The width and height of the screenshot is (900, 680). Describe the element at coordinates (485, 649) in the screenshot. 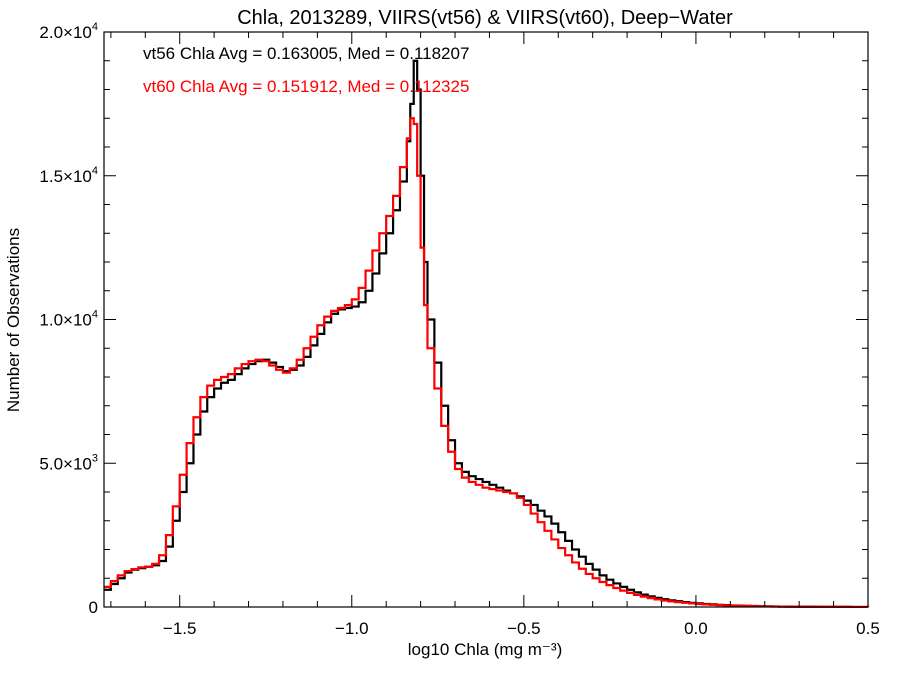

I see `x-axis-label: log10 Chla (mg m⁻³)` at that location.